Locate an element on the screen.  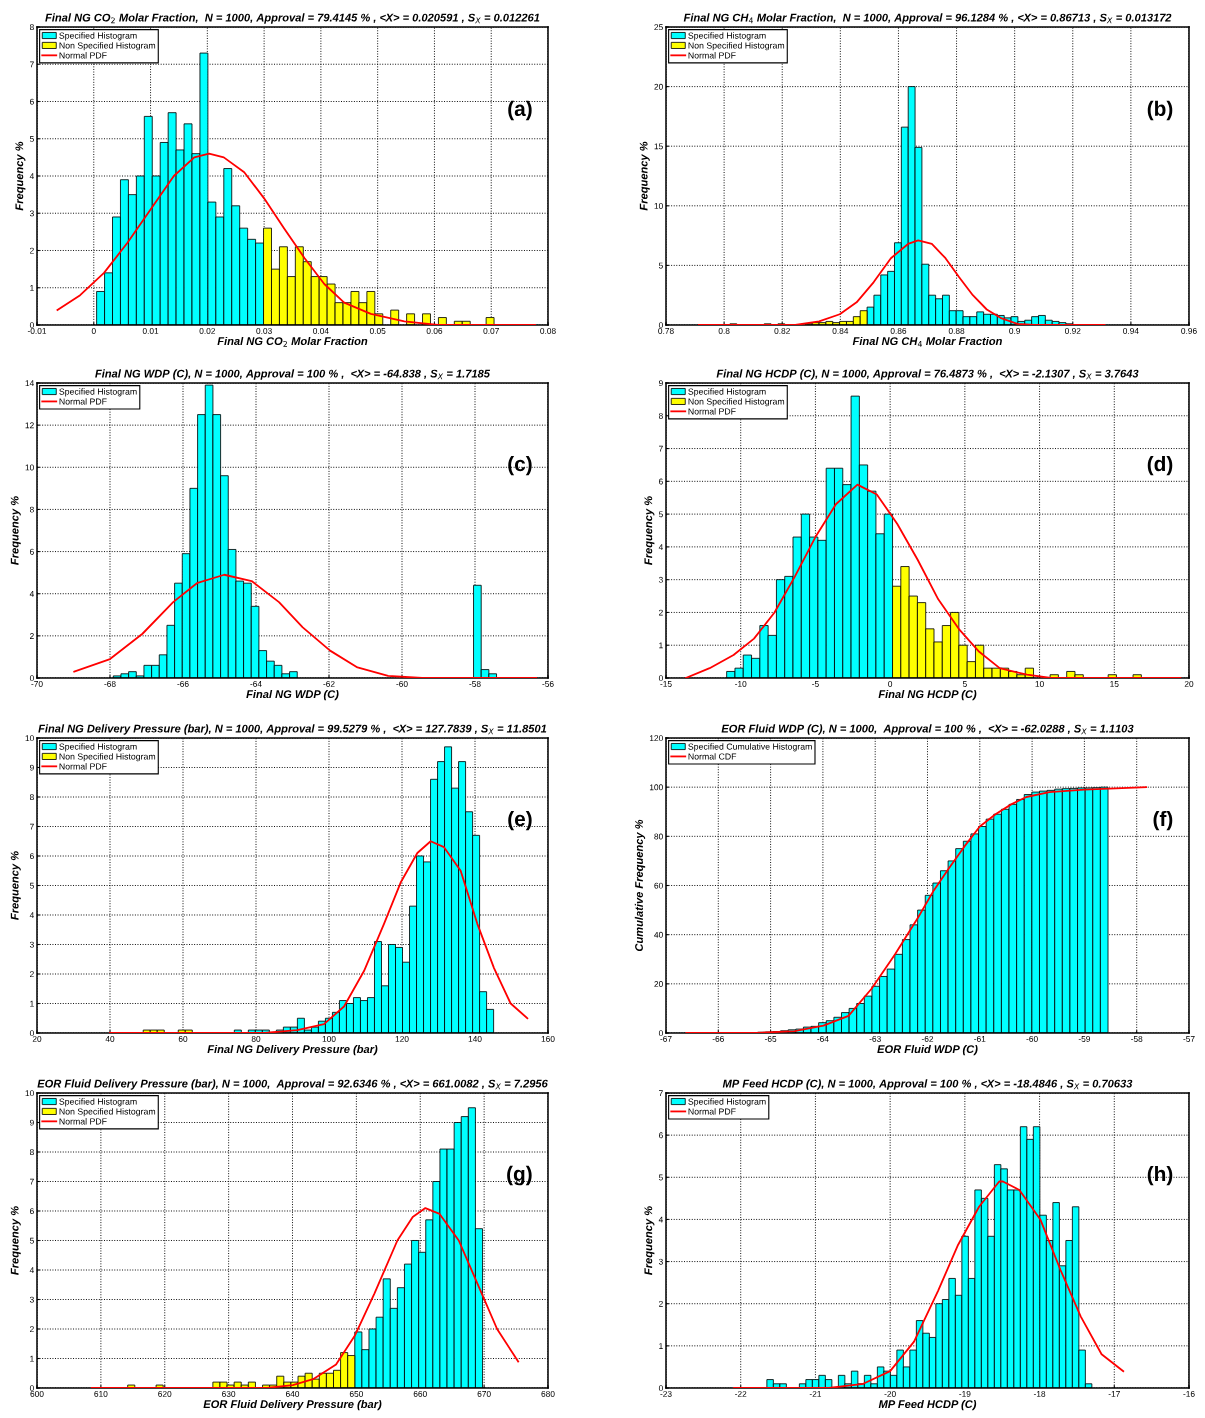
x-tick-label: -57 is located at coordinates (1189, 1039).